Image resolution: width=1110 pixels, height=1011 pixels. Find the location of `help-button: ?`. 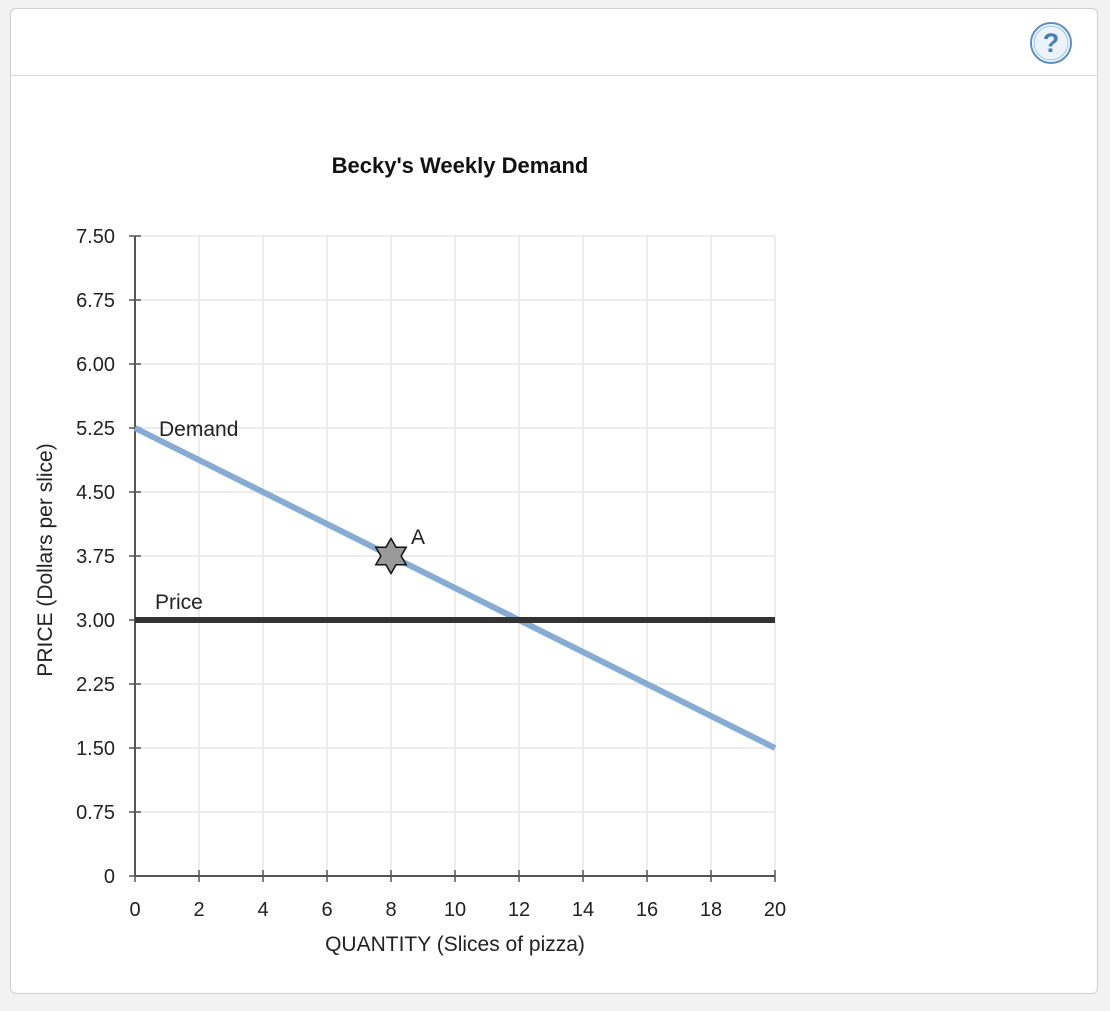

help-button: ? is located at coordinates (1051, 43).